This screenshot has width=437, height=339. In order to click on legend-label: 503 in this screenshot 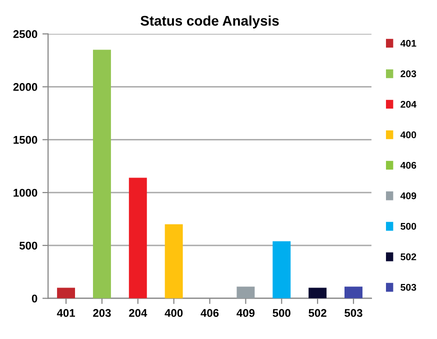, I will do `click(408, 287)`.